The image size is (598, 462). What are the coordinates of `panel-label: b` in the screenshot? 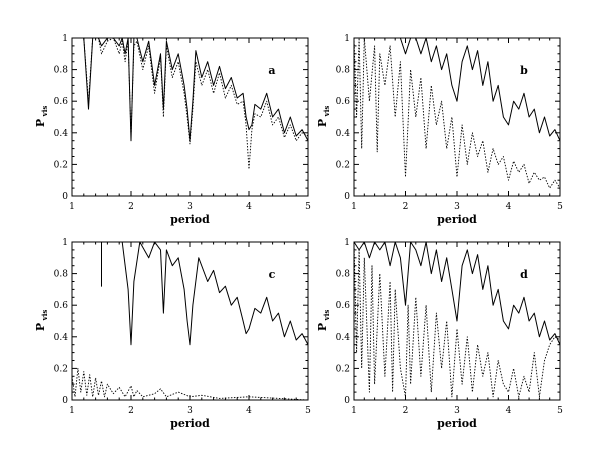 It's located at (524, 70).